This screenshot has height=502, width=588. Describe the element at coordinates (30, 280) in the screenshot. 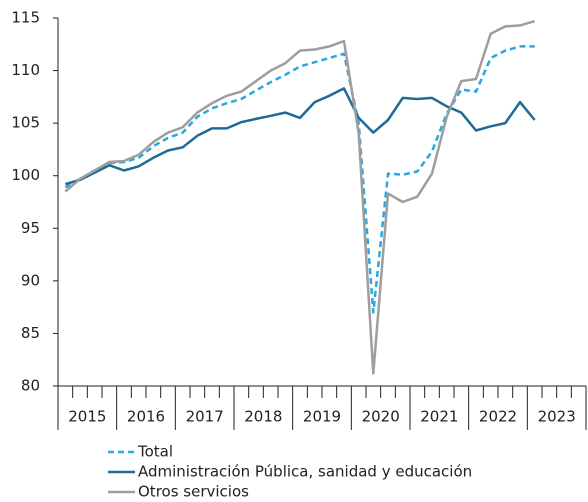

I see `y-tick-label: 90` at that location.